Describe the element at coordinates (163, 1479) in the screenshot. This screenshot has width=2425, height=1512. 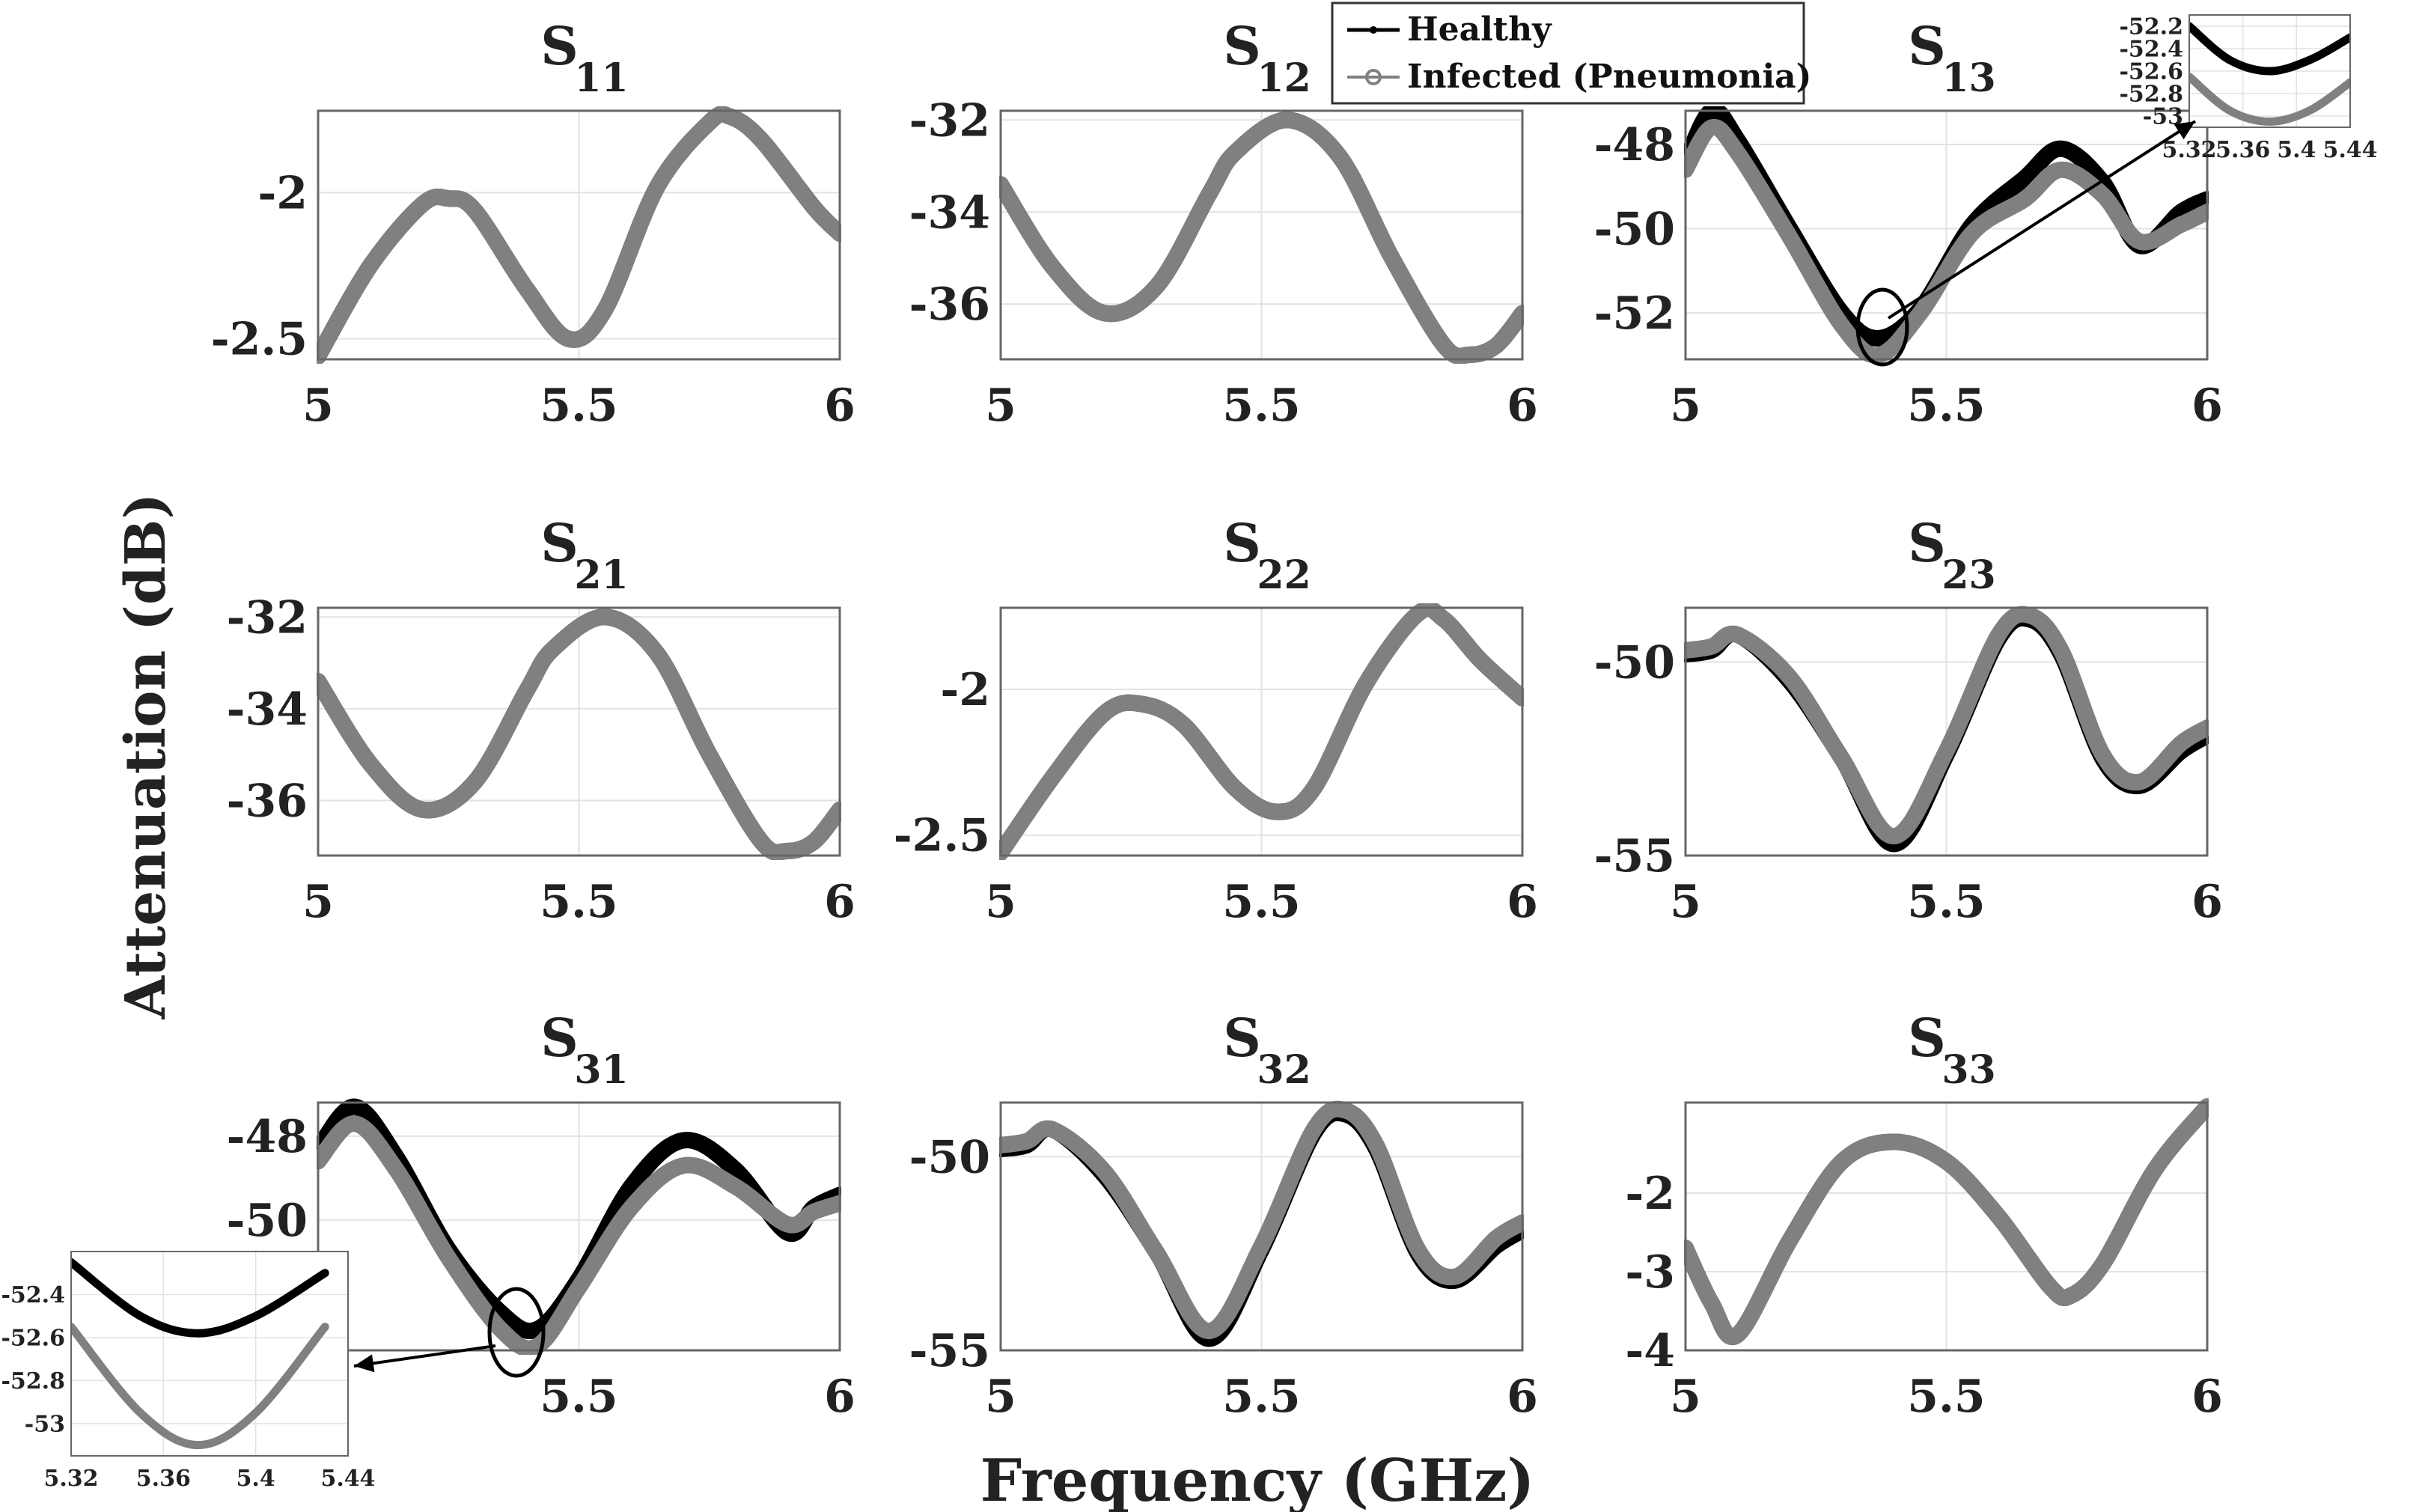
I see `inset-x-tick-label: 5.36` at that location.